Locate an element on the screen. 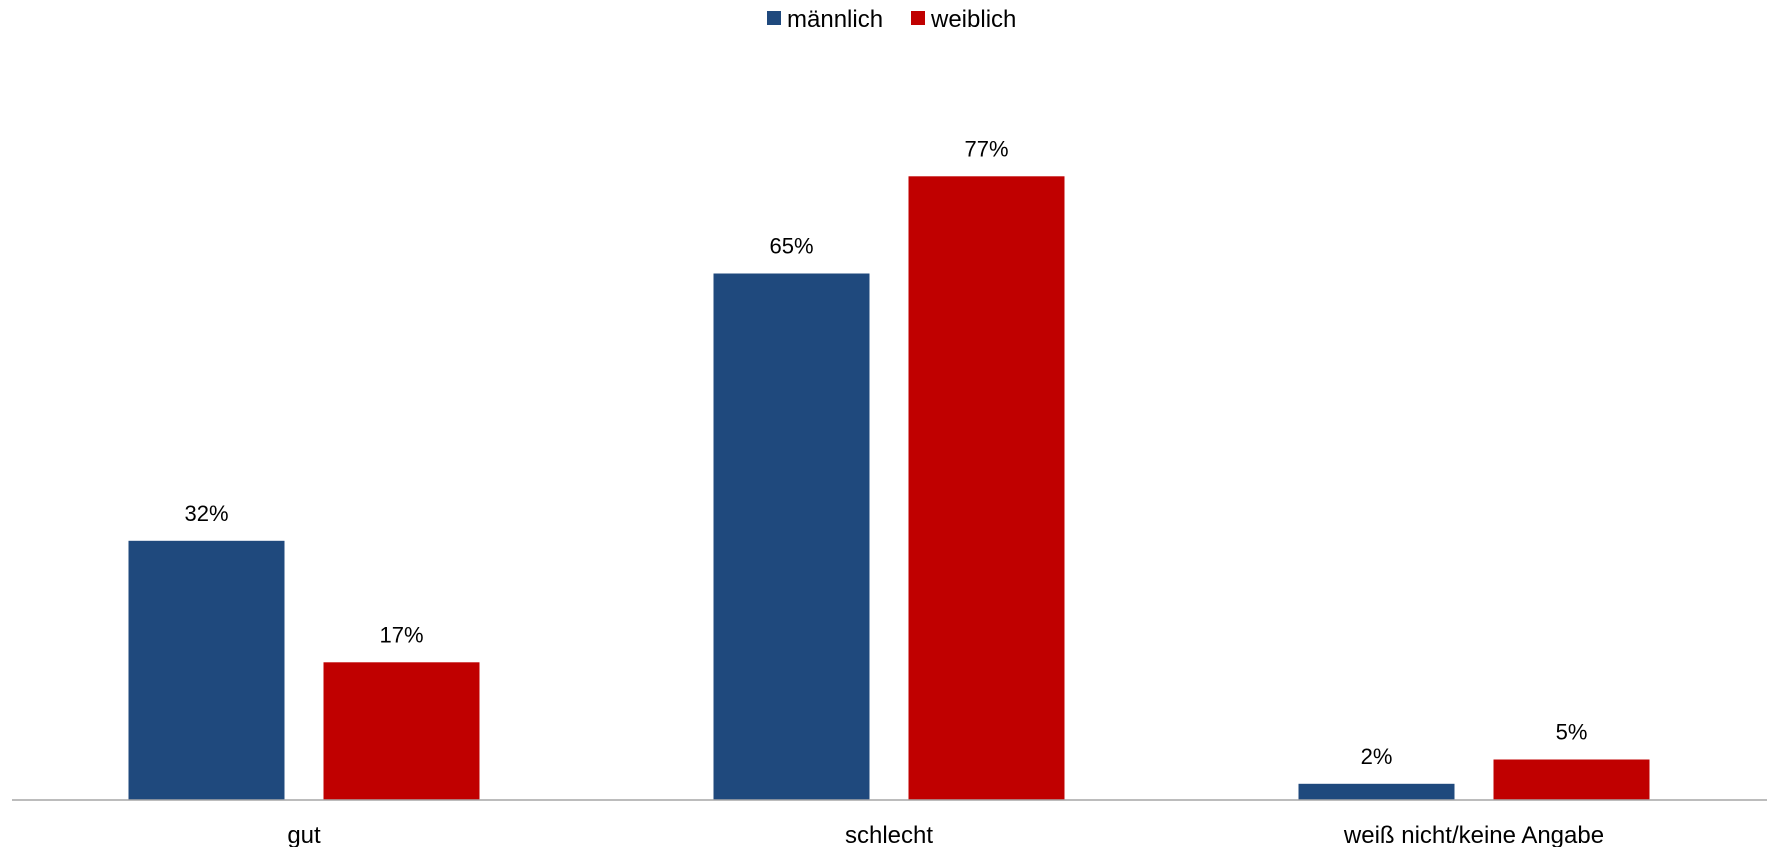  data-label-maennlich-gut: 32% is located at coordinates (206, 513).